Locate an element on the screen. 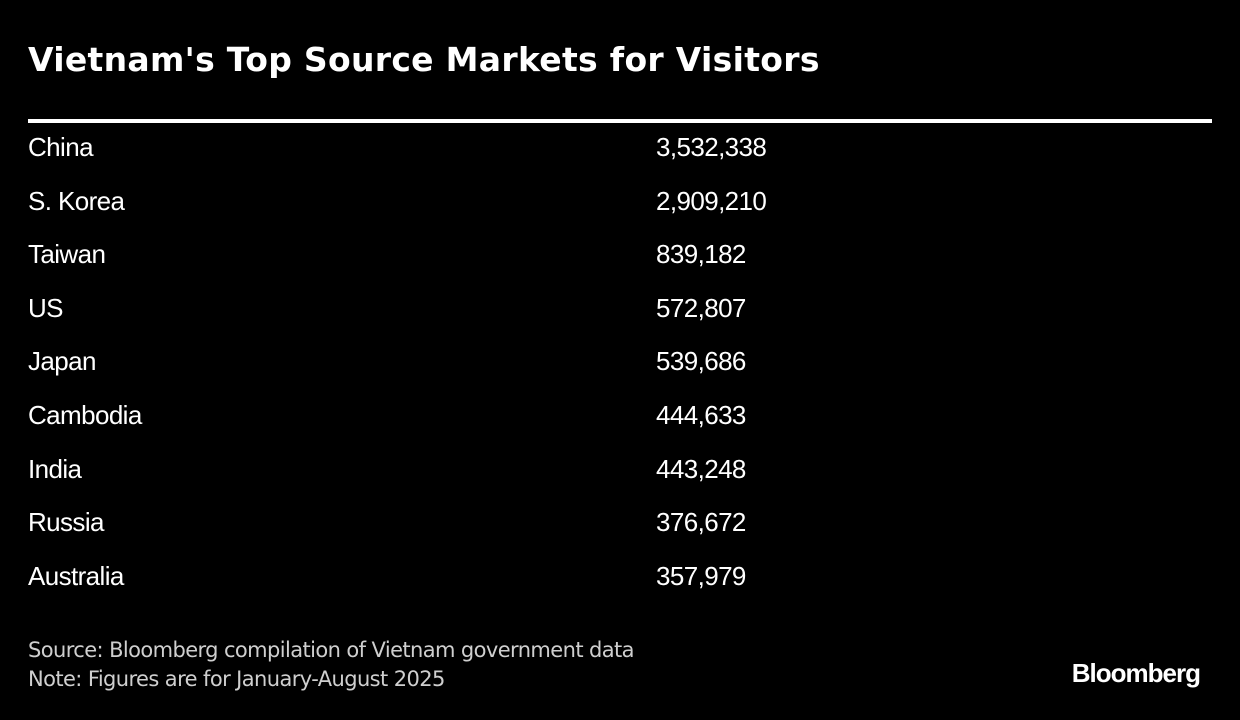  value-cell: 2,909,210 is located at coordinates (711, 200).